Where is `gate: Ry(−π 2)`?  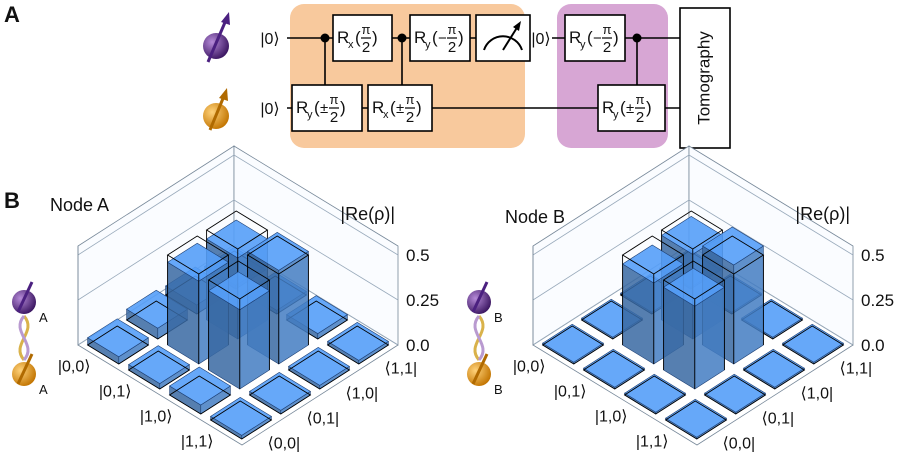 gate: Ry(−π 2) is located at coordinates (440, 38).